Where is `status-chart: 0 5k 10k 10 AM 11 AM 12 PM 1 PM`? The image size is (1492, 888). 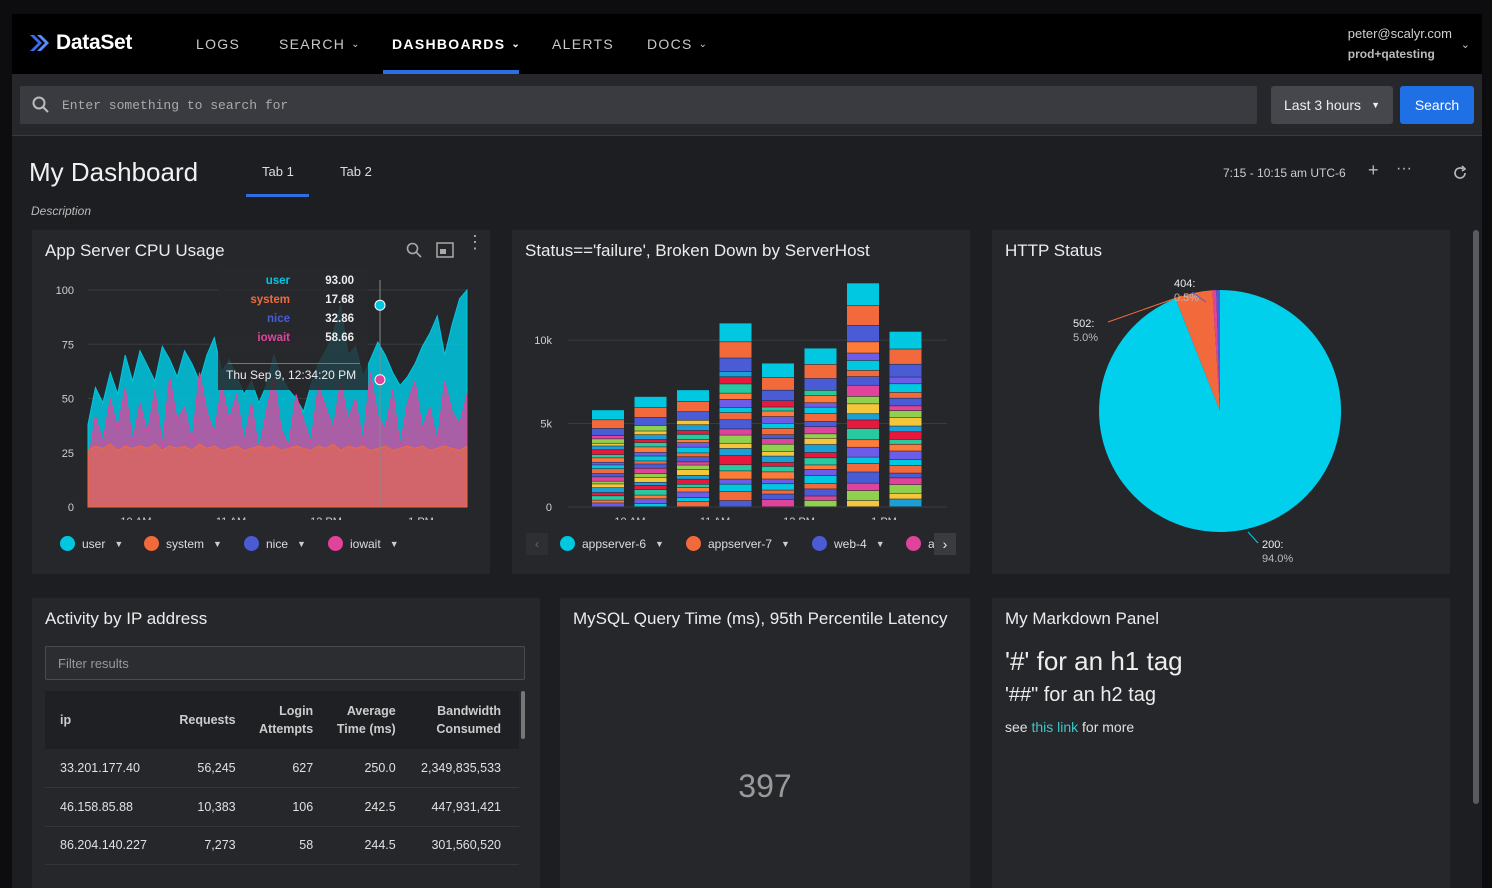 status-chart: 0 5k 10k 10 AM 11 AM 12 PM 1 PM is located at coordinates (741, 395).